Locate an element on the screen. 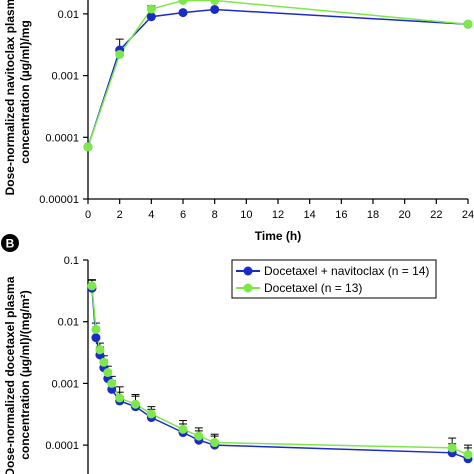 Image resolution: width=474 pixels, height=474 pixels. panel-a-x-tick-label: 12 is located at coordinates (278, 215).